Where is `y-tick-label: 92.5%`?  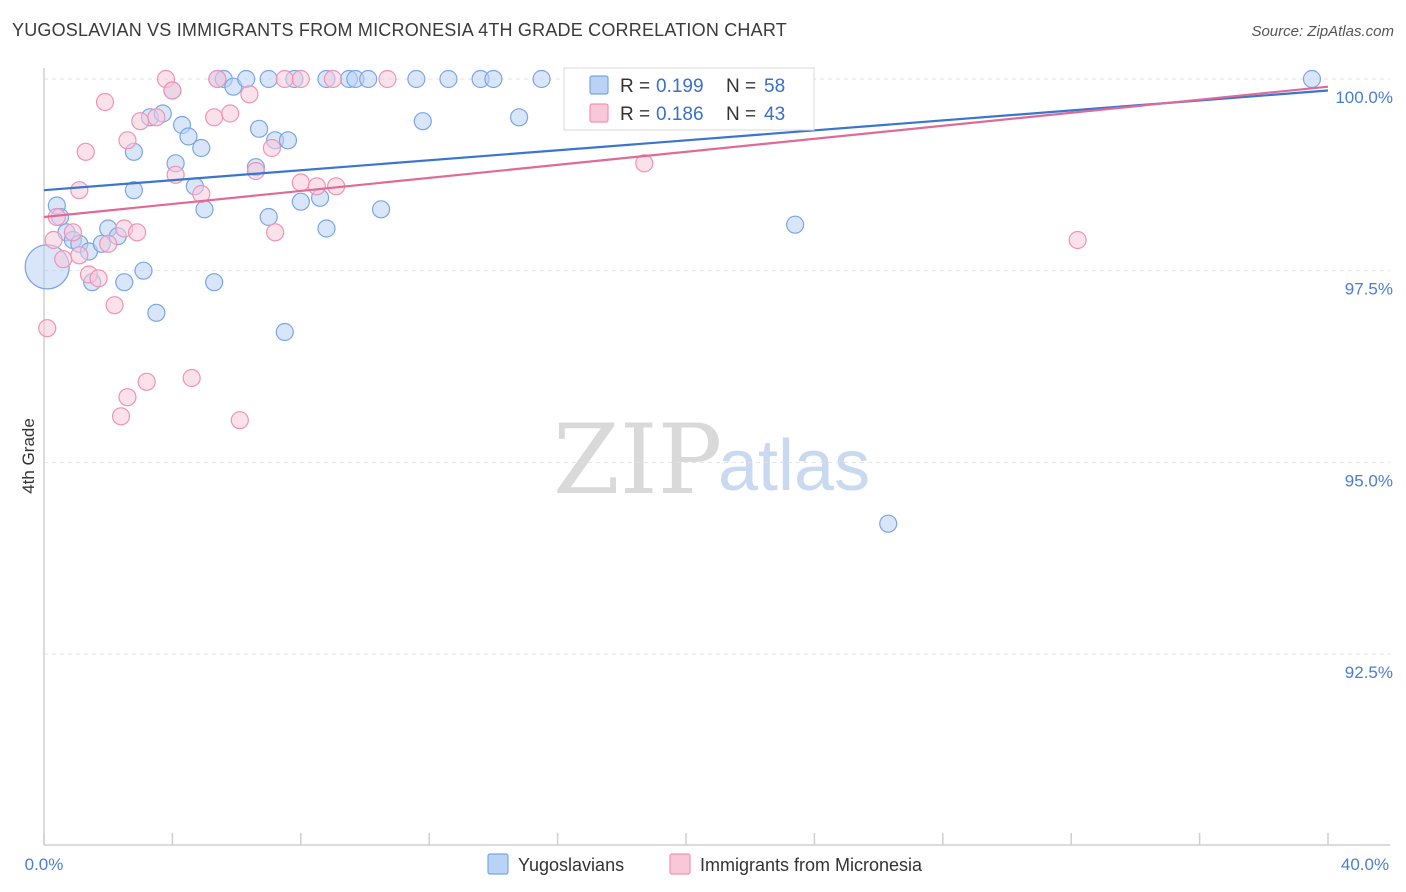
y-tick-label: 92.5% is located at coordinates (1369, 672).